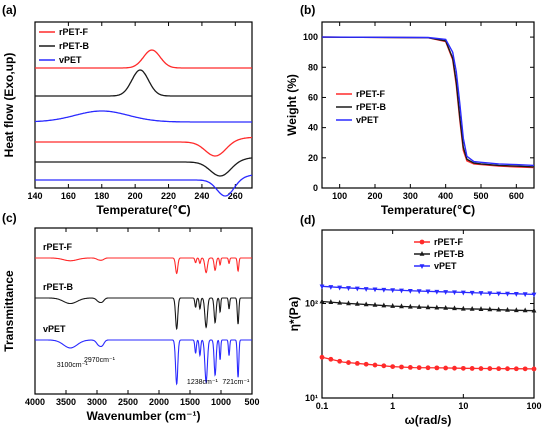  Describe the element at coordinates (322, 406) in the screenshot. I see `panel-d-xtick-label: 0.1` at that location.